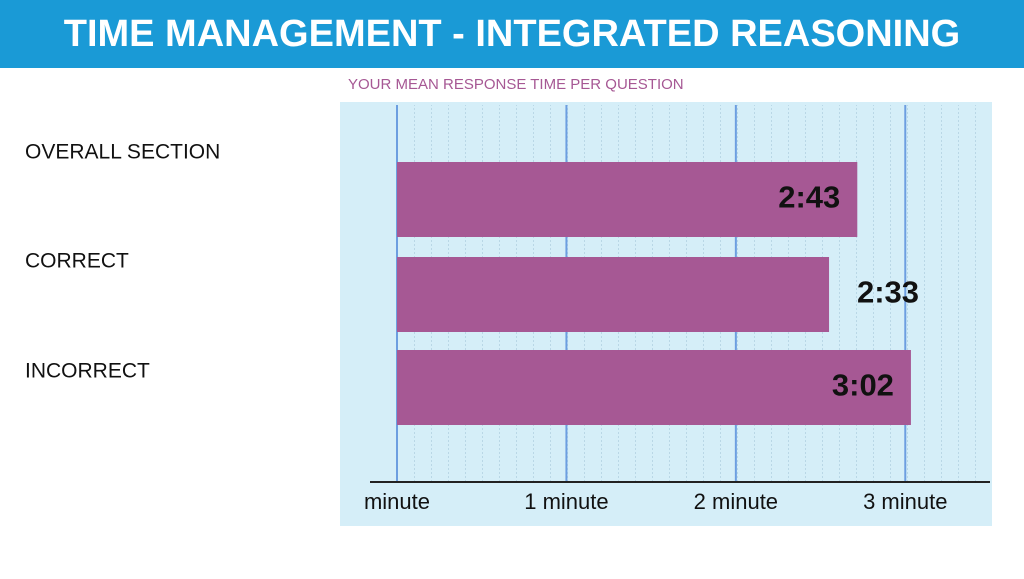  Describe the element at coordinates (516, 84) in the screenshot. I see `chart-subtitle: YOUR MEAN RESPONSE TIME PER QUESTION` at that location.